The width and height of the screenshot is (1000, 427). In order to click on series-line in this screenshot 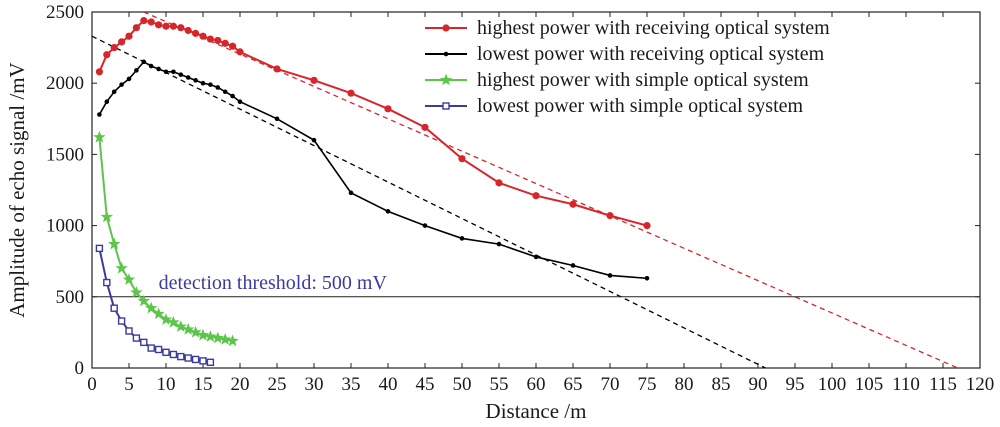, I will do `click(165, 239)`.